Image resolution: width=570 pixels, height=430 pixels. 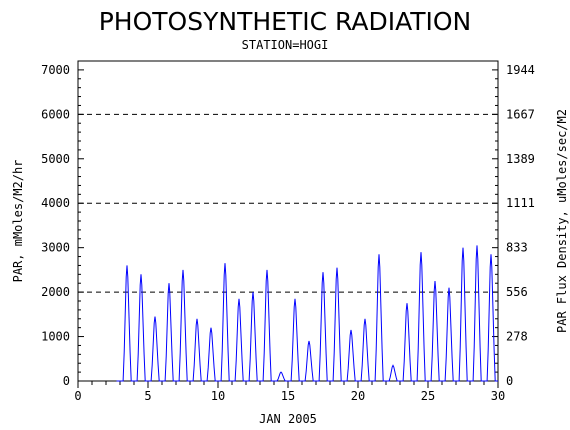 What do you see at coordinates (218, 396) in the screenshot?
I see `x-tick-label: 10` at bounding box center [218, 396].